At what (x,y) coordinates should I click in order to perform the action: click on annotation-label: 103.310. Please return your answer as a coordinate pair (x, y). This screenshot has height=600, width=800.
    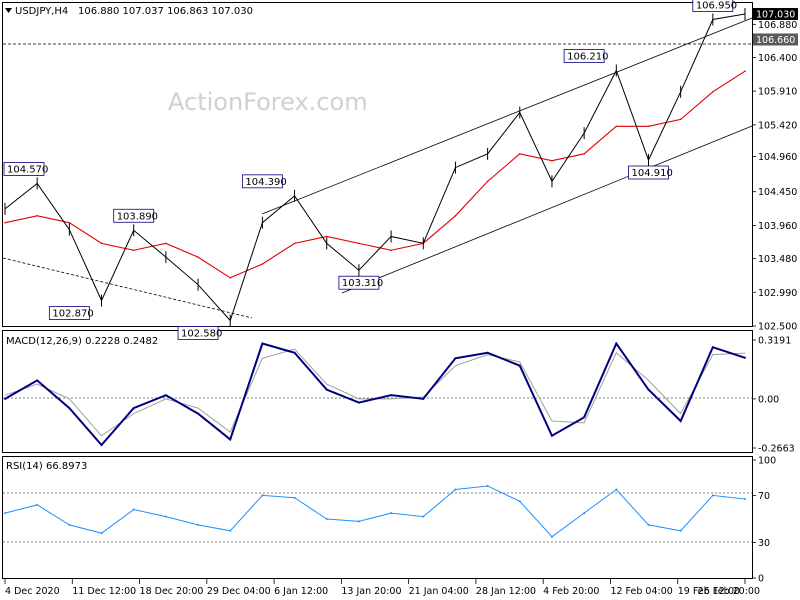
    Looking at the image, I should click on (362, 283).